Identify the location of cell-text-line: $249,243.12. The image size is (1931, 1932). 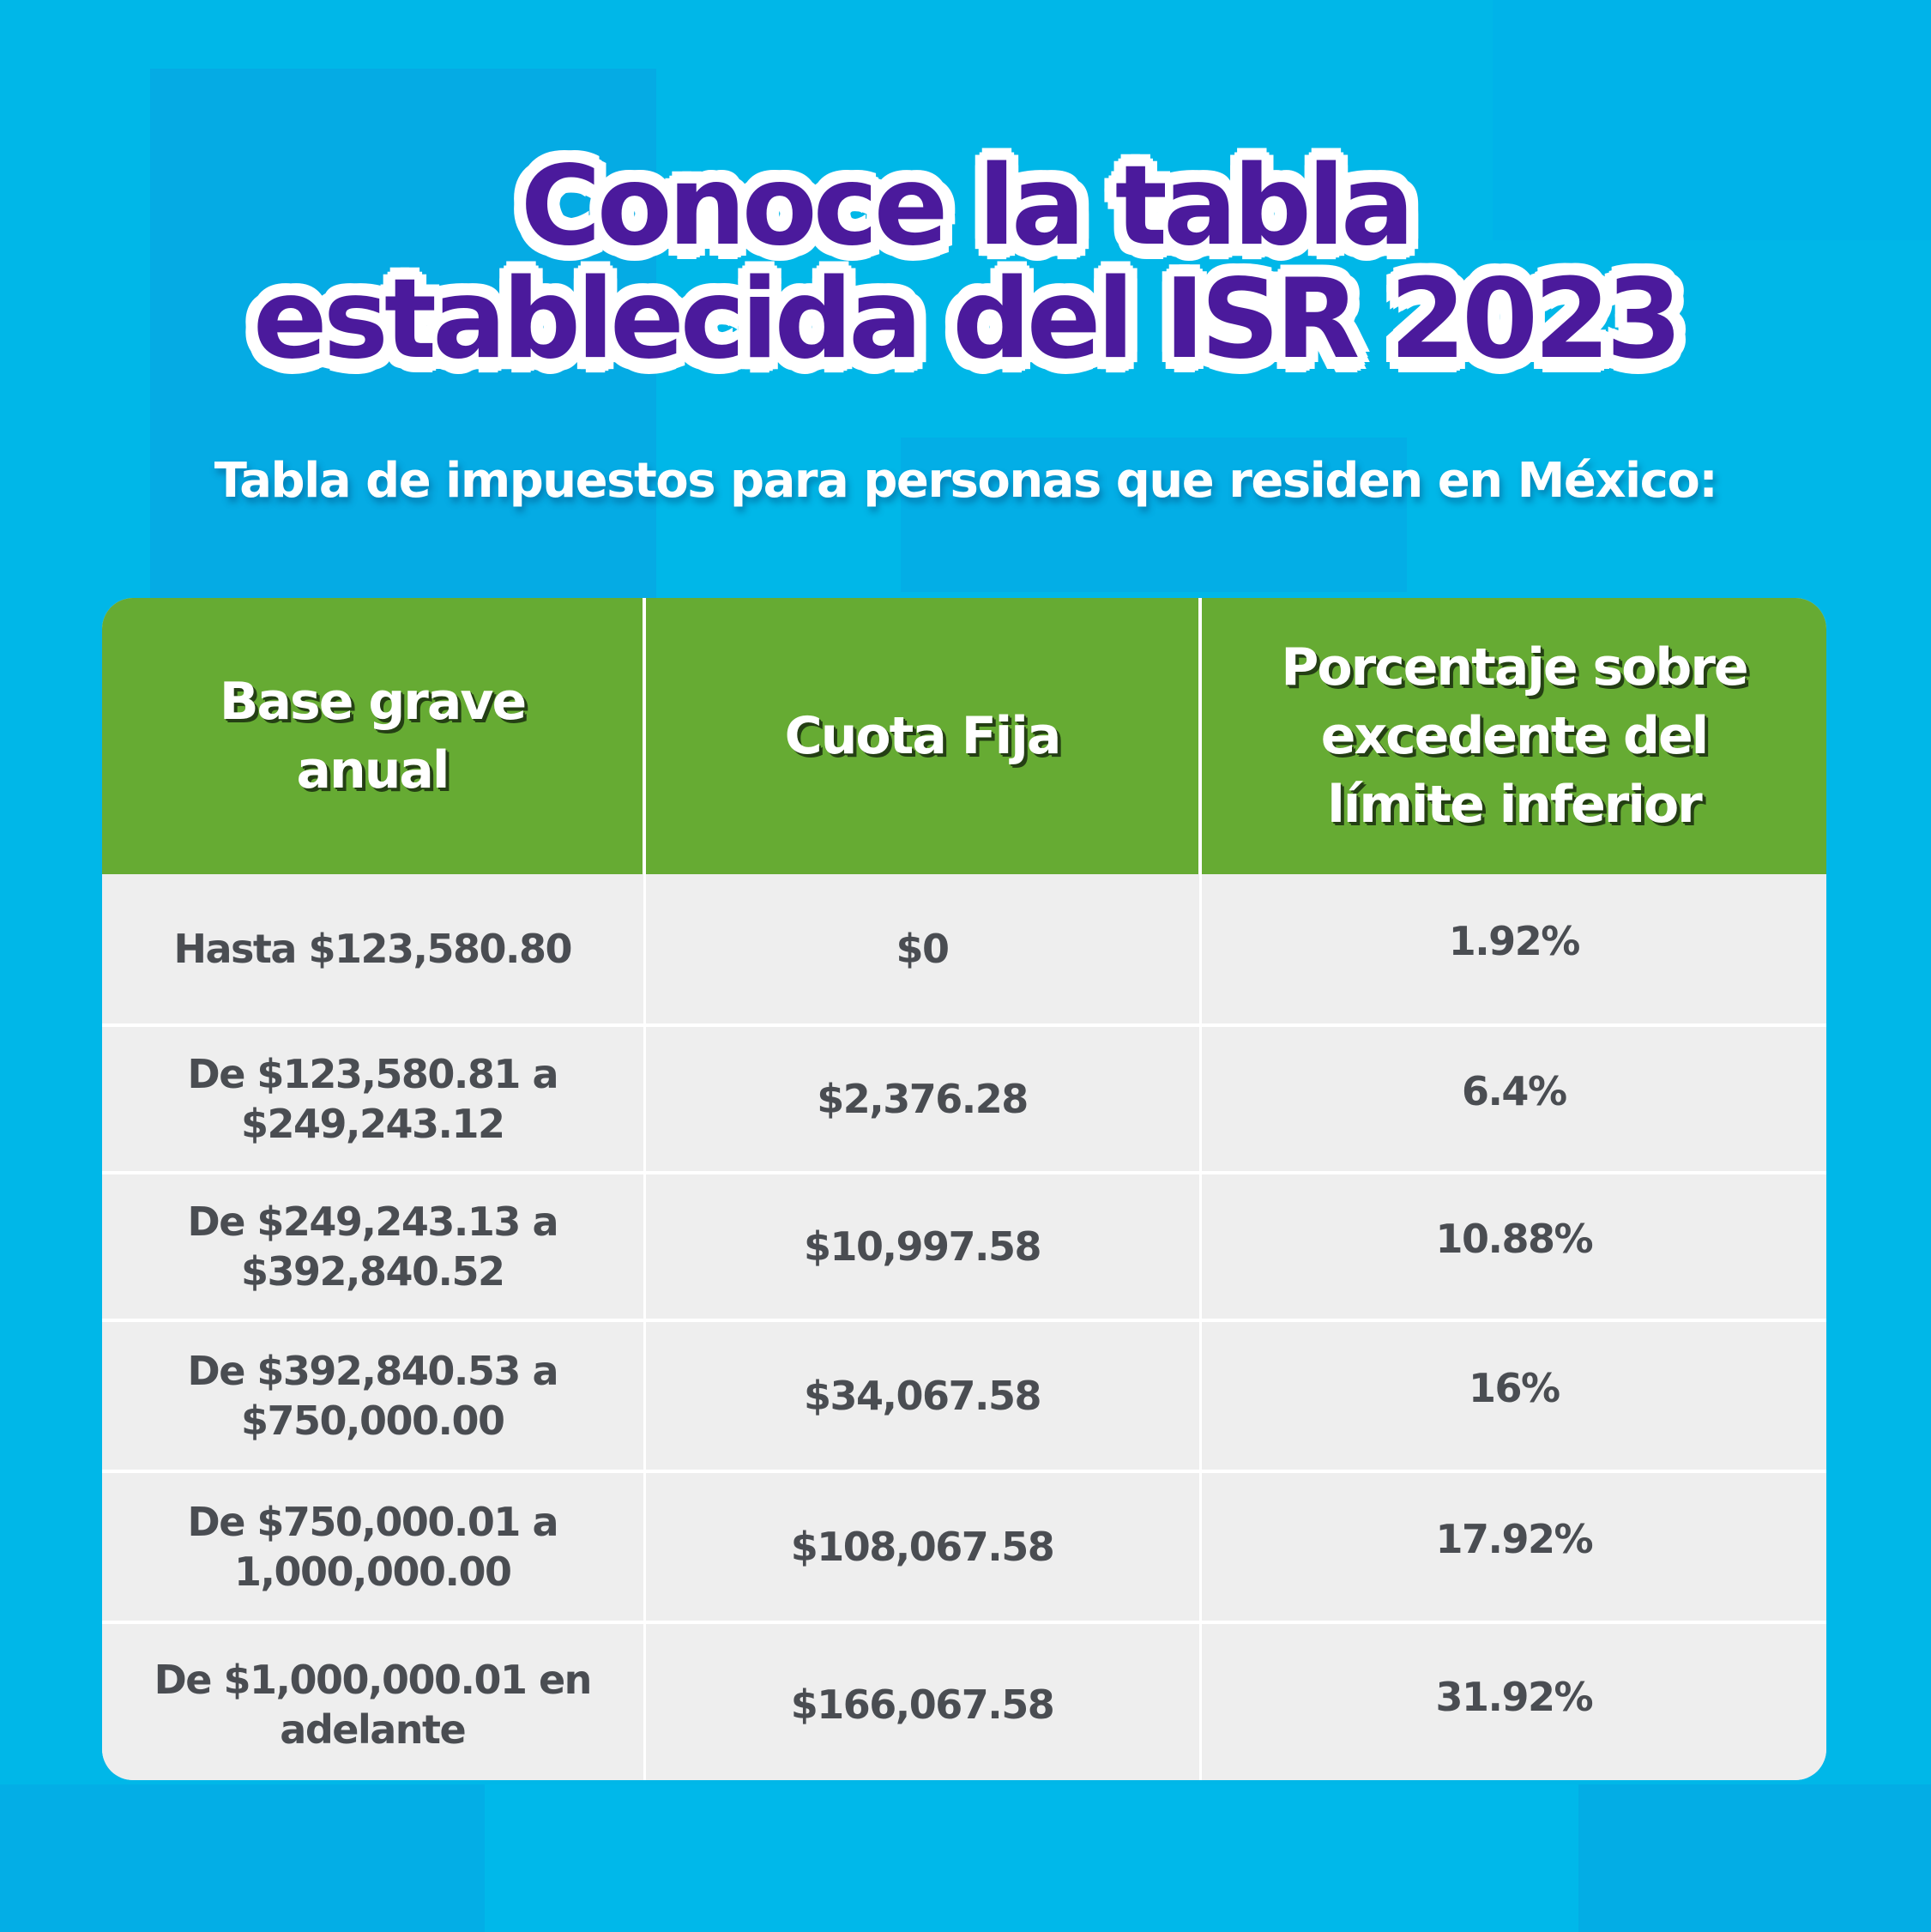
(372, 1124).